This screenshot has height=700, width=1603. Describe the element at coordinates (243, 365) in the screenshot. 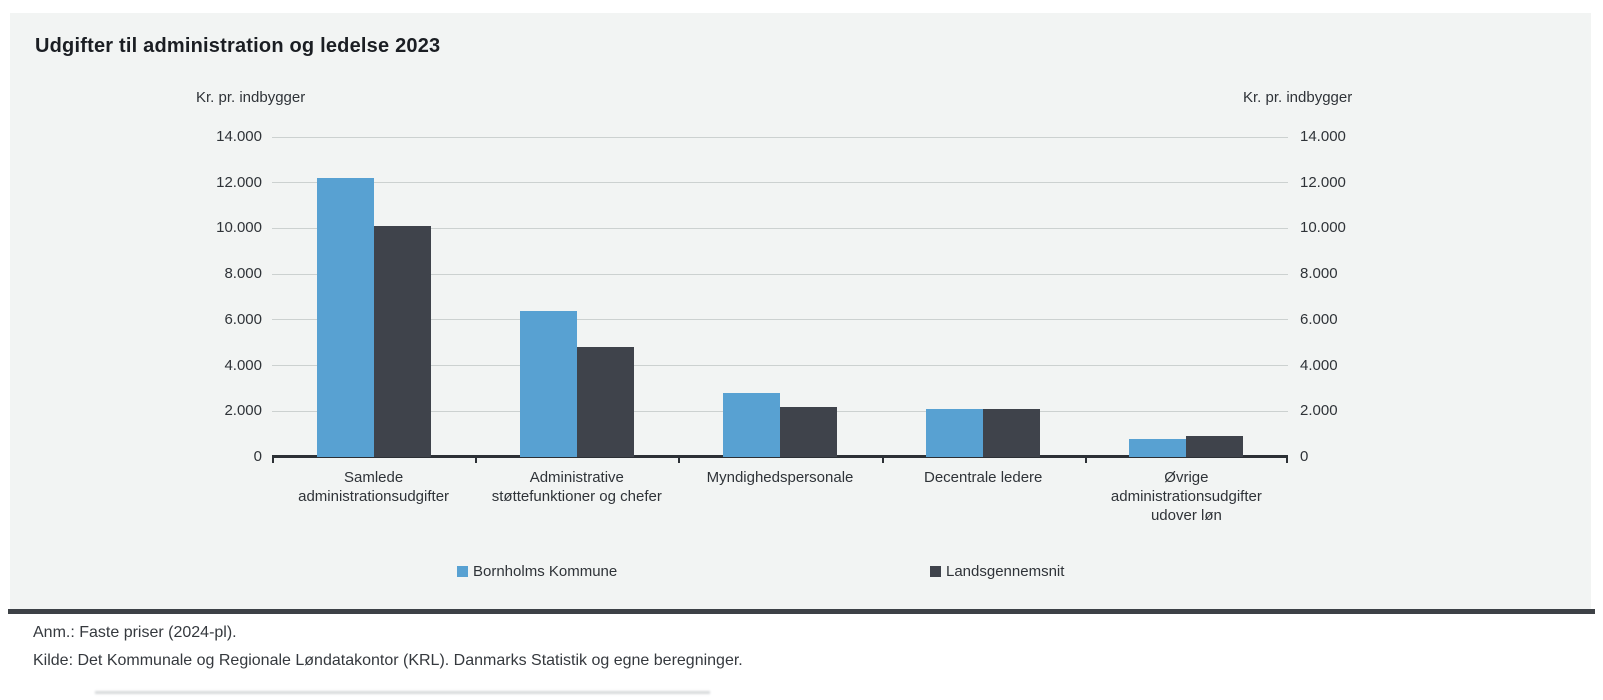

I see `y-tick-label-left: 4.000` at that location.